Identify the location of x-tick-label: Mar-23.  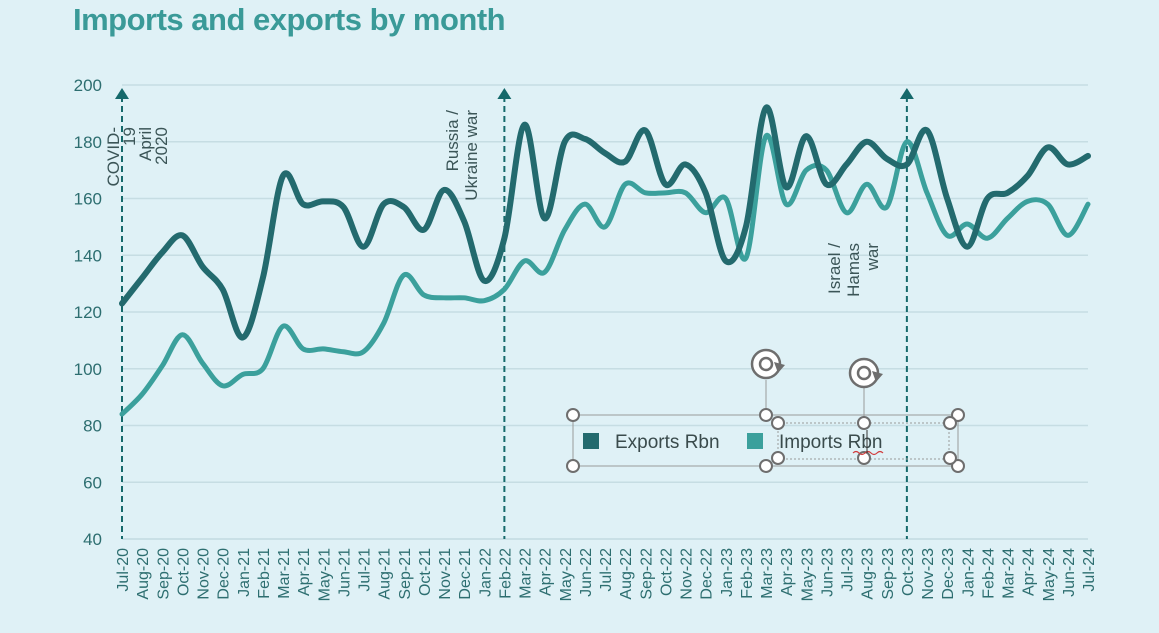
(767, 573).